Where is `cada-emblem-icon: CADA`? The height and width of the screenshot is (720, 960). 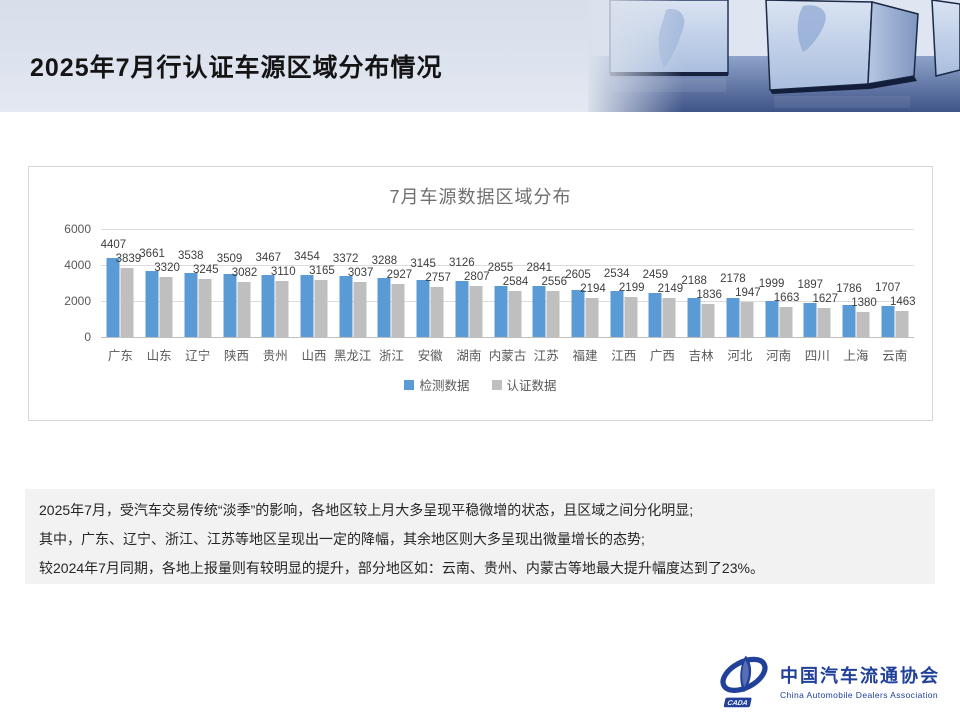 cada-emblem-icon: CADA is located at coordinates (744, 681).